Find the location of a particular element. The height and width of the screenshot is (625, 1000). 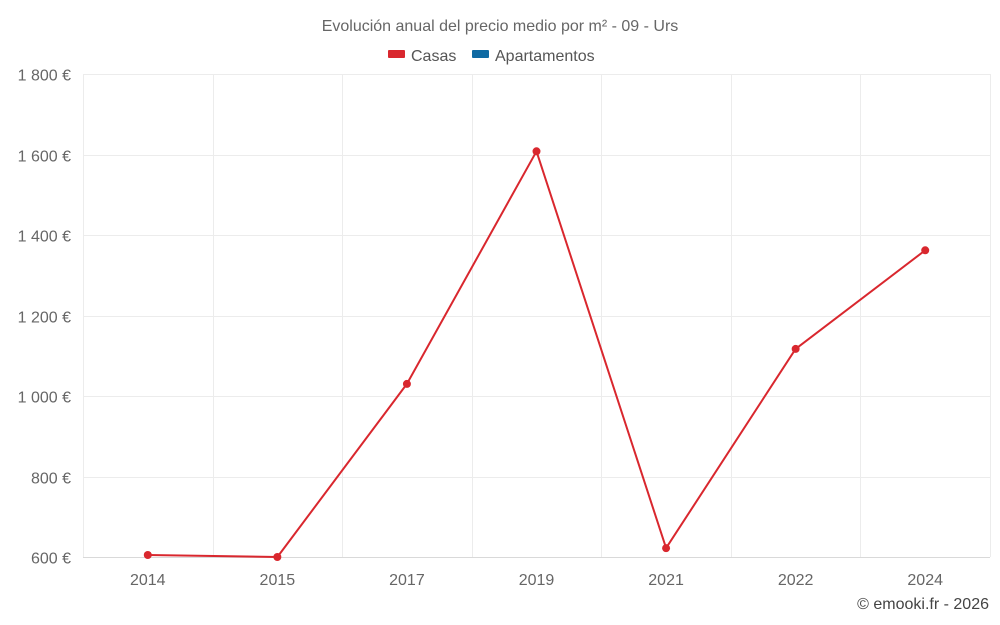

x-tick-label: 2021 is located at coordinates (666, 580).